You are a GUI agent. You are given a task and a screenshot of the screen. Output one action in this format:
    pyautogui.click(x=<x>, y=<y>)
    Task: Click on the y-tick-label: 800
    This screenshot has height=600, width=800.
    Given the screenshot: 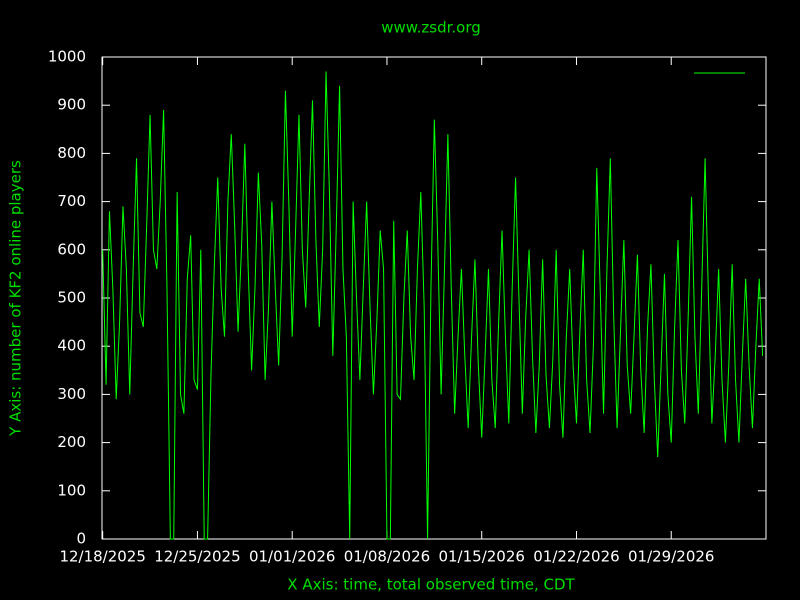 What is the action you would take?
    pyautogui.click(x=71, y=153)
    